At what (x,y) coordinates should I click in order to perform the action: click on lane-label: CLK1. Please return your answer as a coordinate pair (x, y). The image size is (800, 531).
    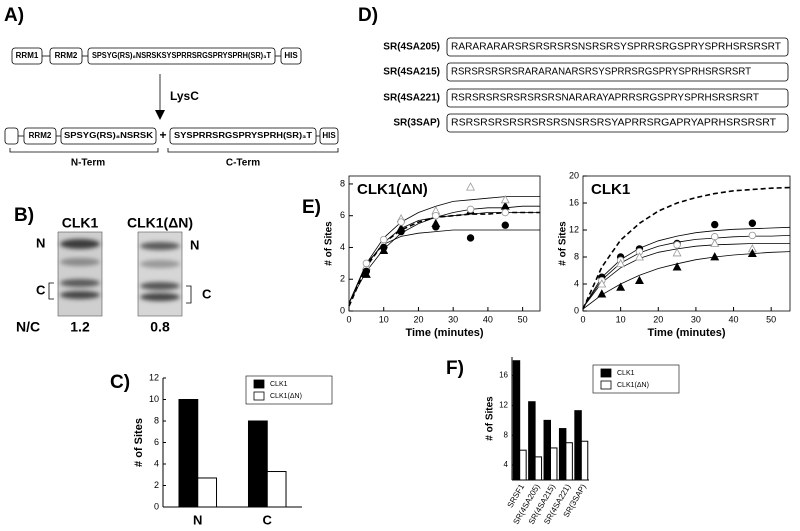
    Looking at the image, I should click on (80, 223).